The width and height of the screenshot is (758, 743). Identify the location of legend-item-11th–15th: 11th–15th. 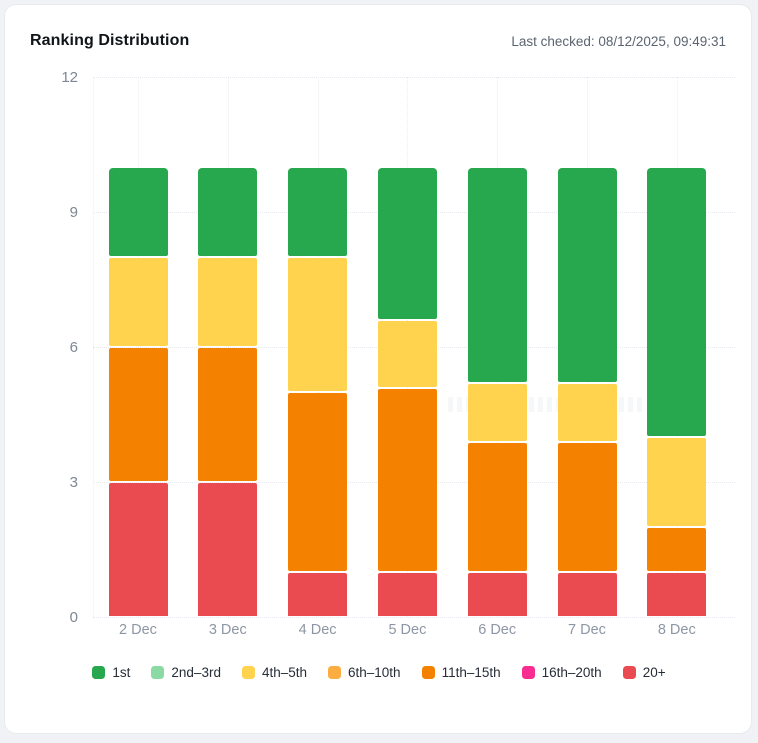
(461, 672).